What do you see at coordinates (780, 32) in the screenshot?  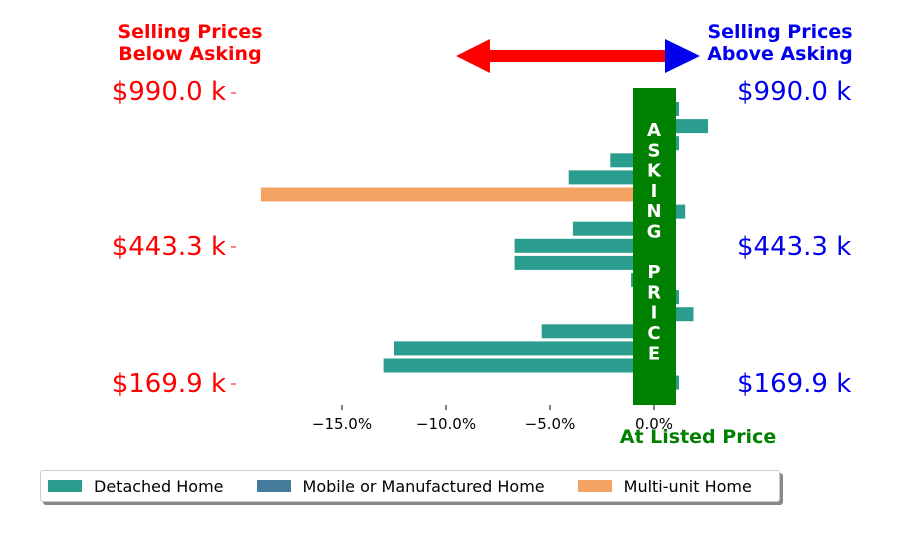 I see `above-asking-line1: Selling Prices` at bounding box center [780, 32].